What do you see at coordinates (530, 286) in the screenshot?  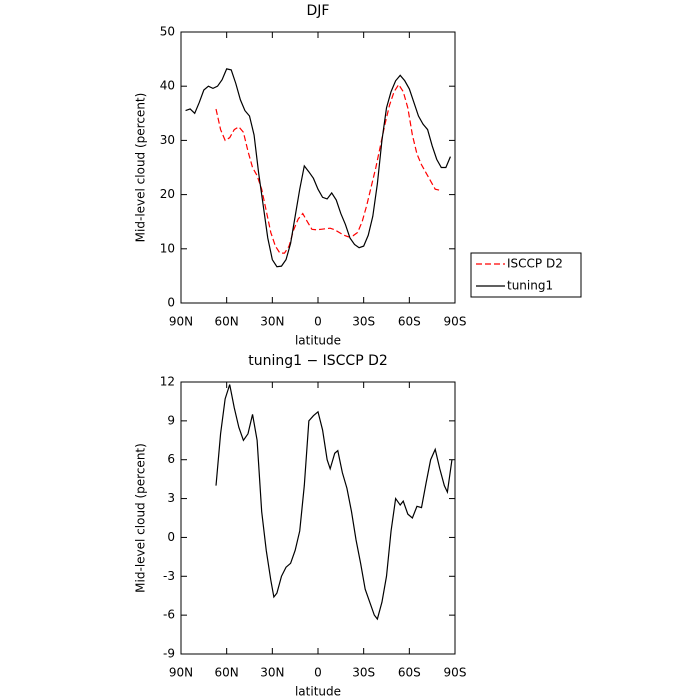 I see `legend-label: tuning1` at bounding box center [530, 286].